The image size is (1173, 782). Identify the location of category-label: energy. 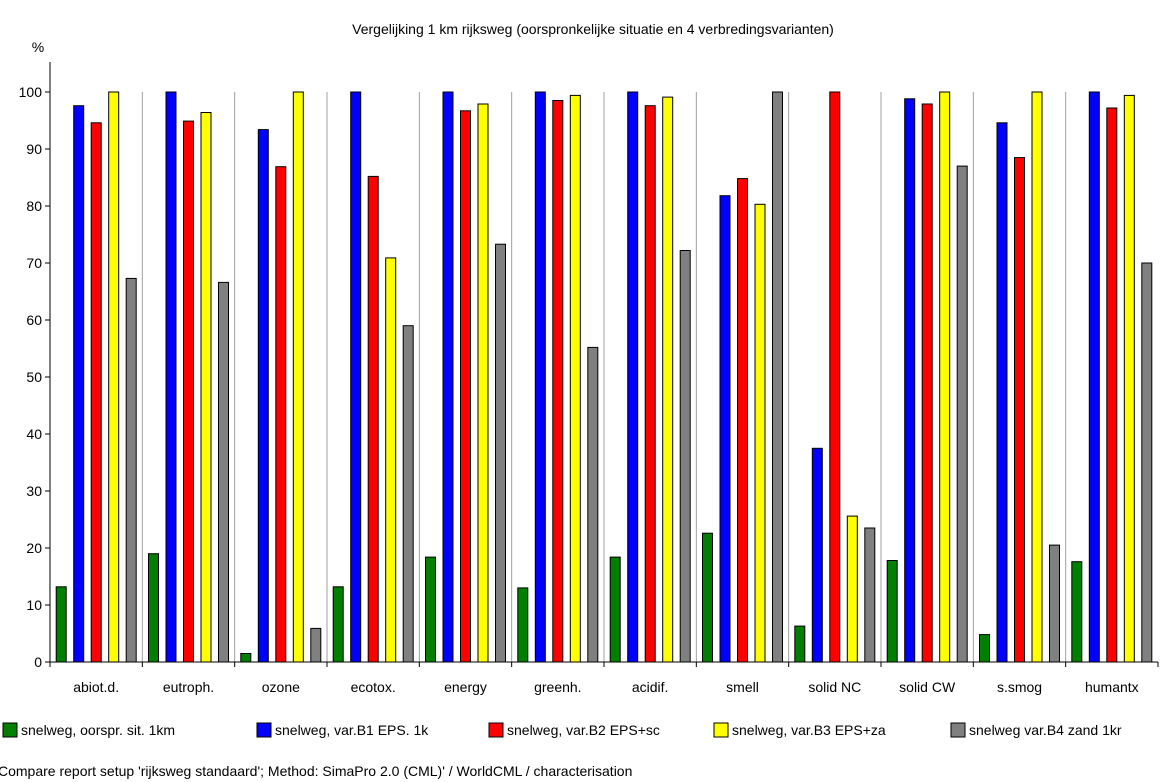
(465, 687).